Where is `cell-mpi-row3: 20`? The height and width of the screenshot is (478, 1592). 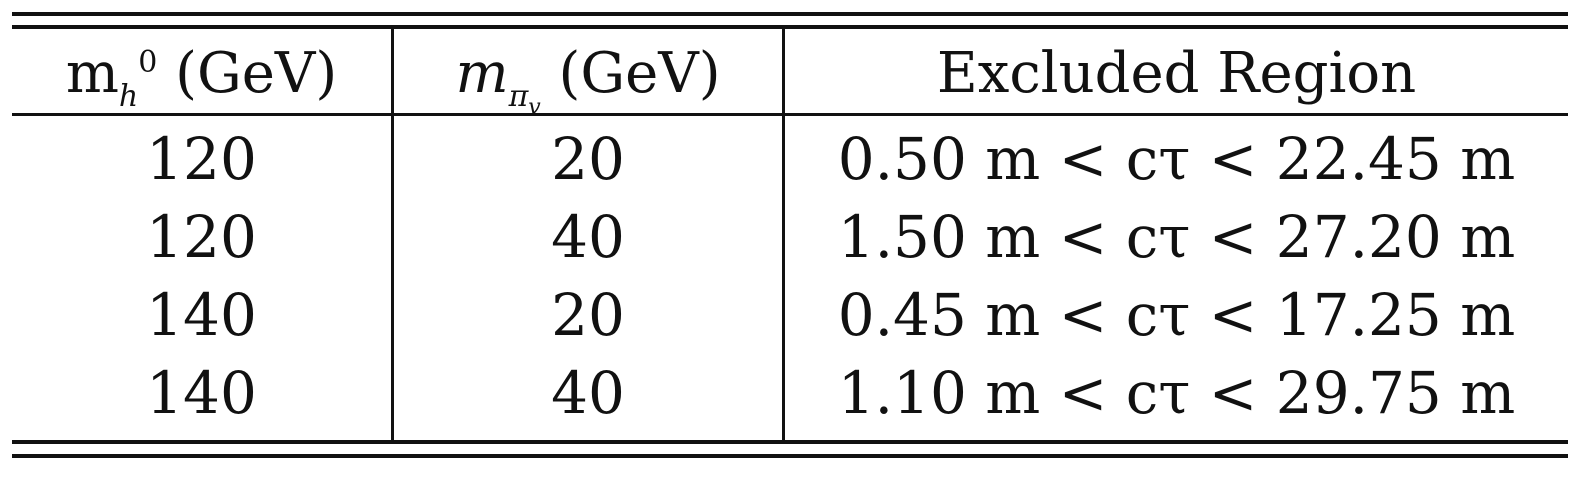 cell-mpi-row3: 20 is located at coordinates (588, 315).